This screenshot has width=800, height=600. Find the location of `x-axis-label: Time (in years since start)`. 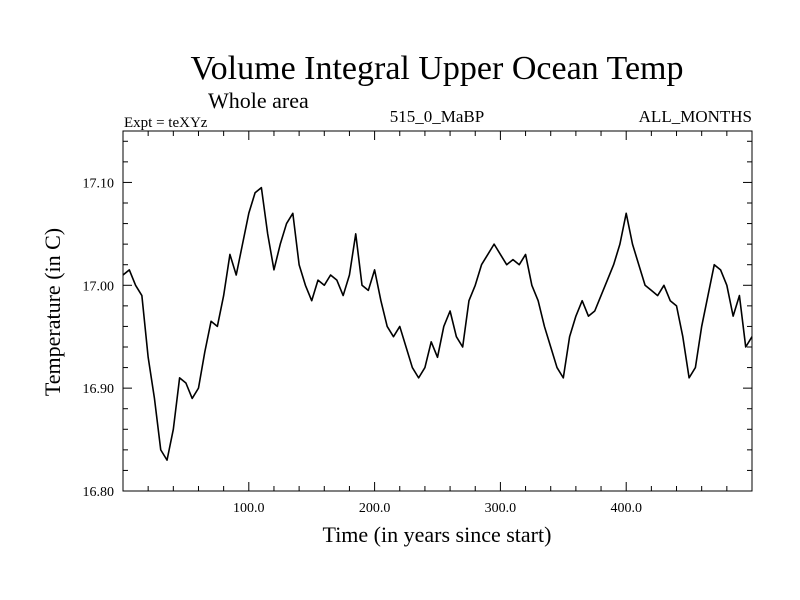

x-axis-label: Time (in years since start) is located at coordinates (437, 534).